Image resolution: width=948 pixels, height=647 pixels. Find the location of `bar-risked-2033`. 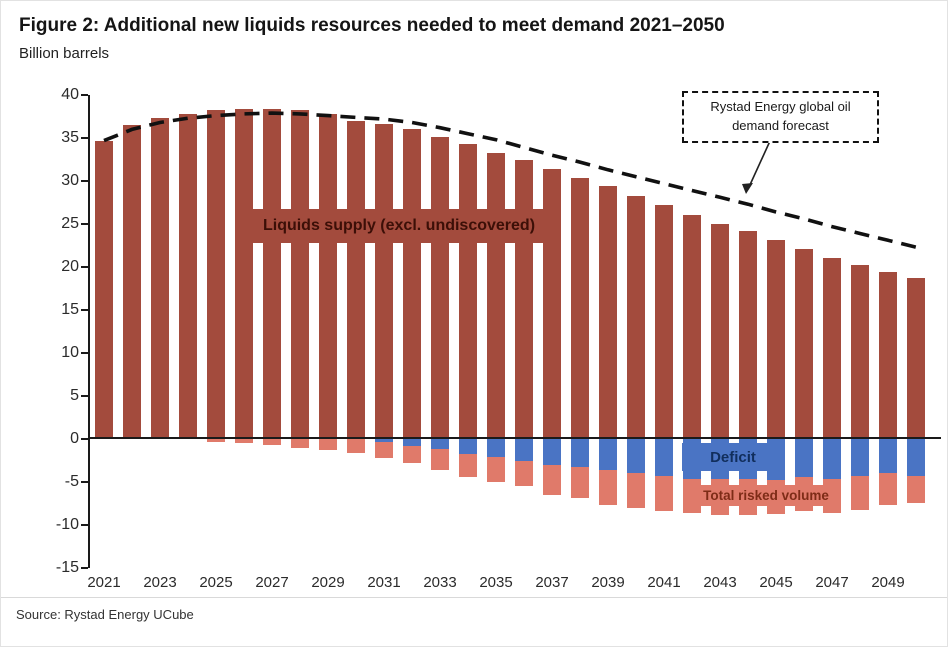

bar-risked-2033 is located at coordinates (440, 459).